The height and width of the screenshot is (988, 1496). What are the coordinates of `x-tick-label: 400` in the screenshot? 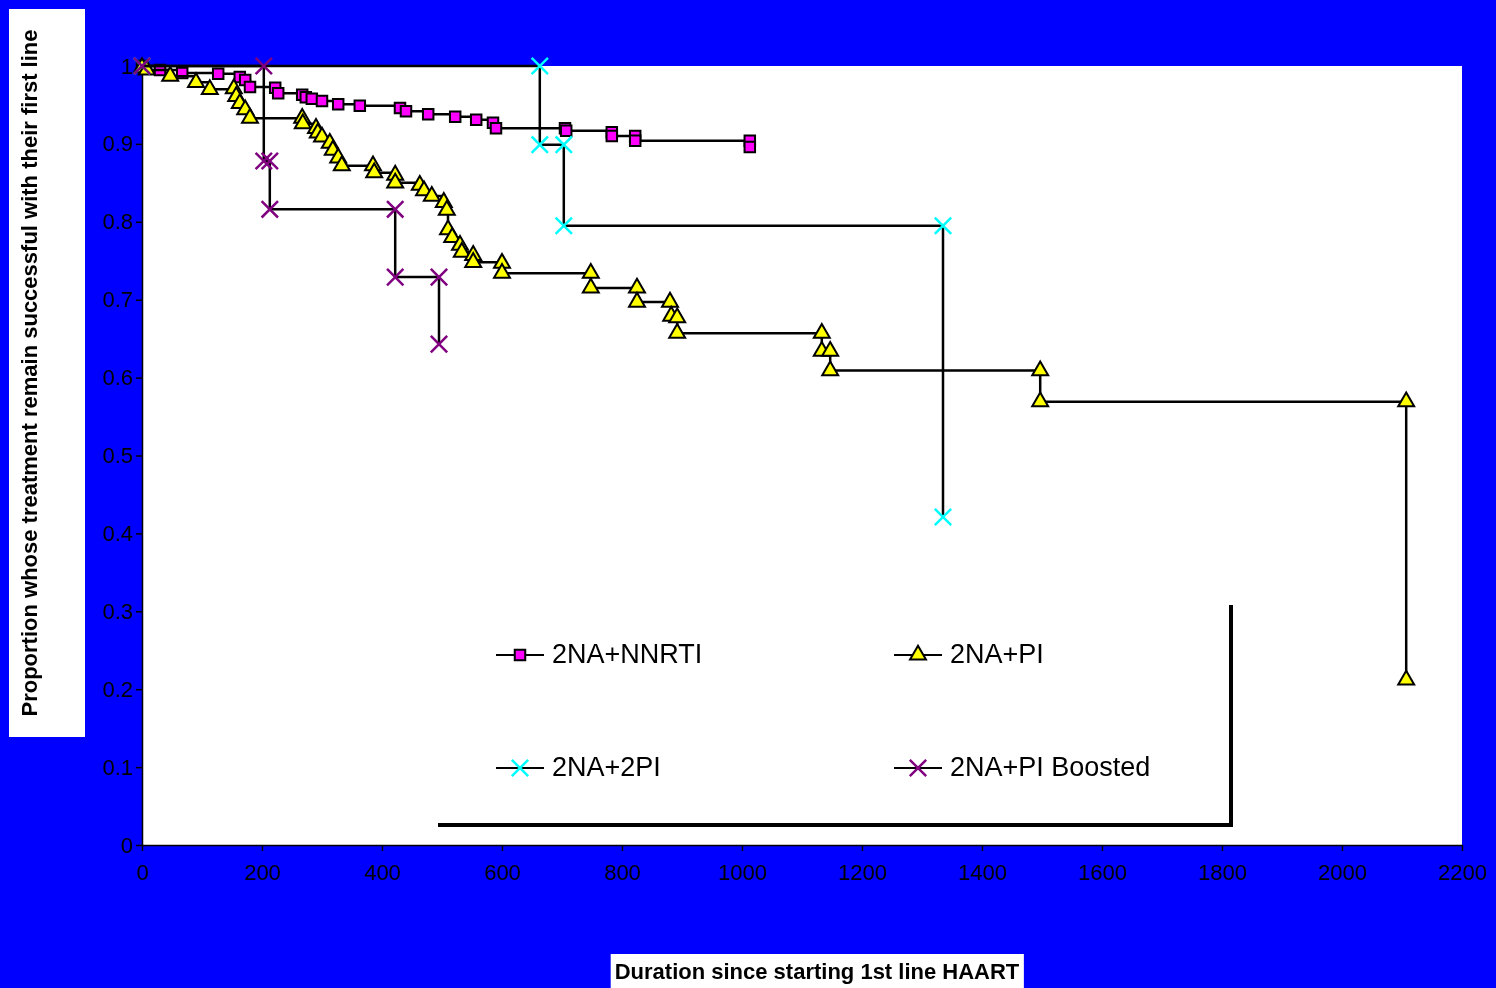 It's located at (382, 873).